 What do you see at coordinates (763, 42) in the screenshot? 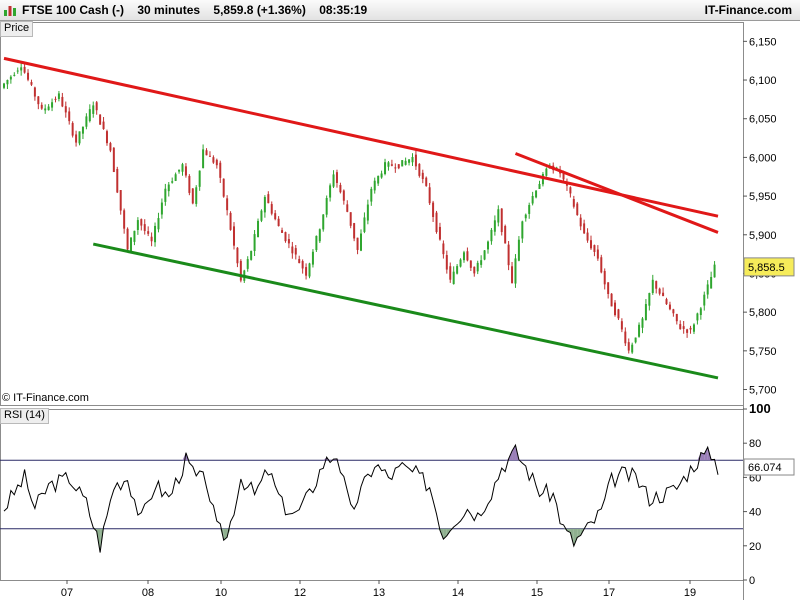
I see `price-y-tick-label: 6,150` at bounding box center [763, 42].